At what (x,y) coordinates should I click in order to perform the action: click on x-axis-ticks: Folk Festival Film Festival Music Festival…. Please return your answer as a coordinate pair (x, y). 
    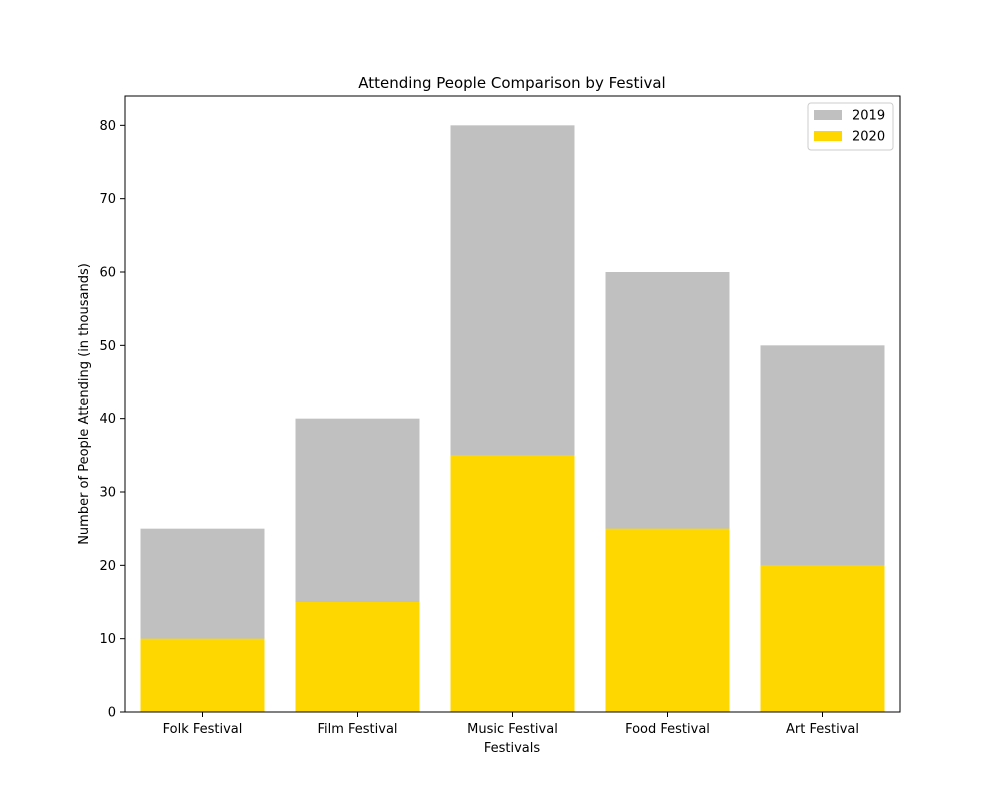
    Looking at the image, I should click on (511, 724).